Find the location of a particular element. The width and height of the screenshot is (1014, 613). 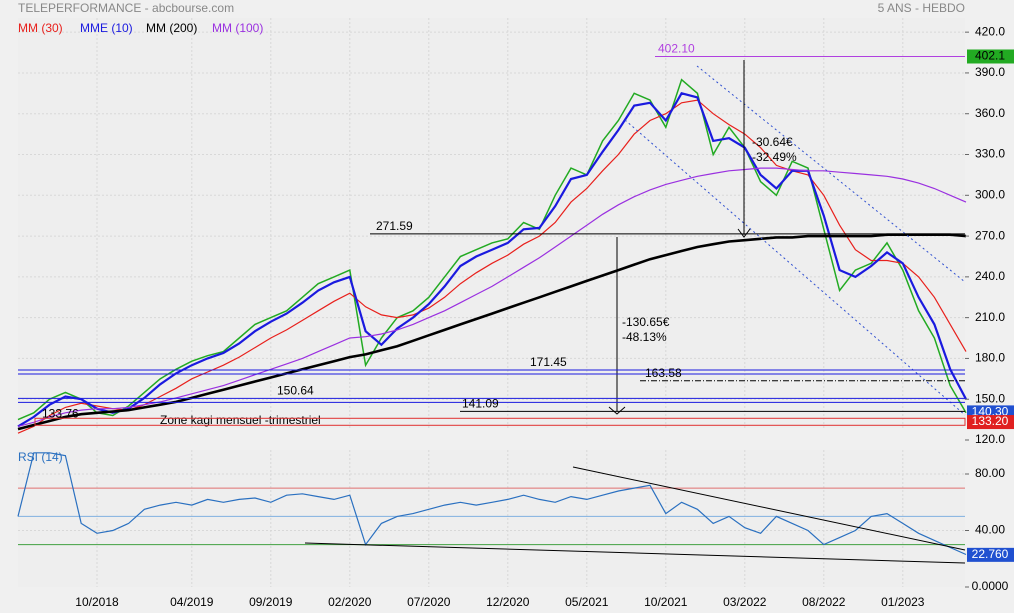

y-tick-label: 80.00 is located at coordinates (990, 473).